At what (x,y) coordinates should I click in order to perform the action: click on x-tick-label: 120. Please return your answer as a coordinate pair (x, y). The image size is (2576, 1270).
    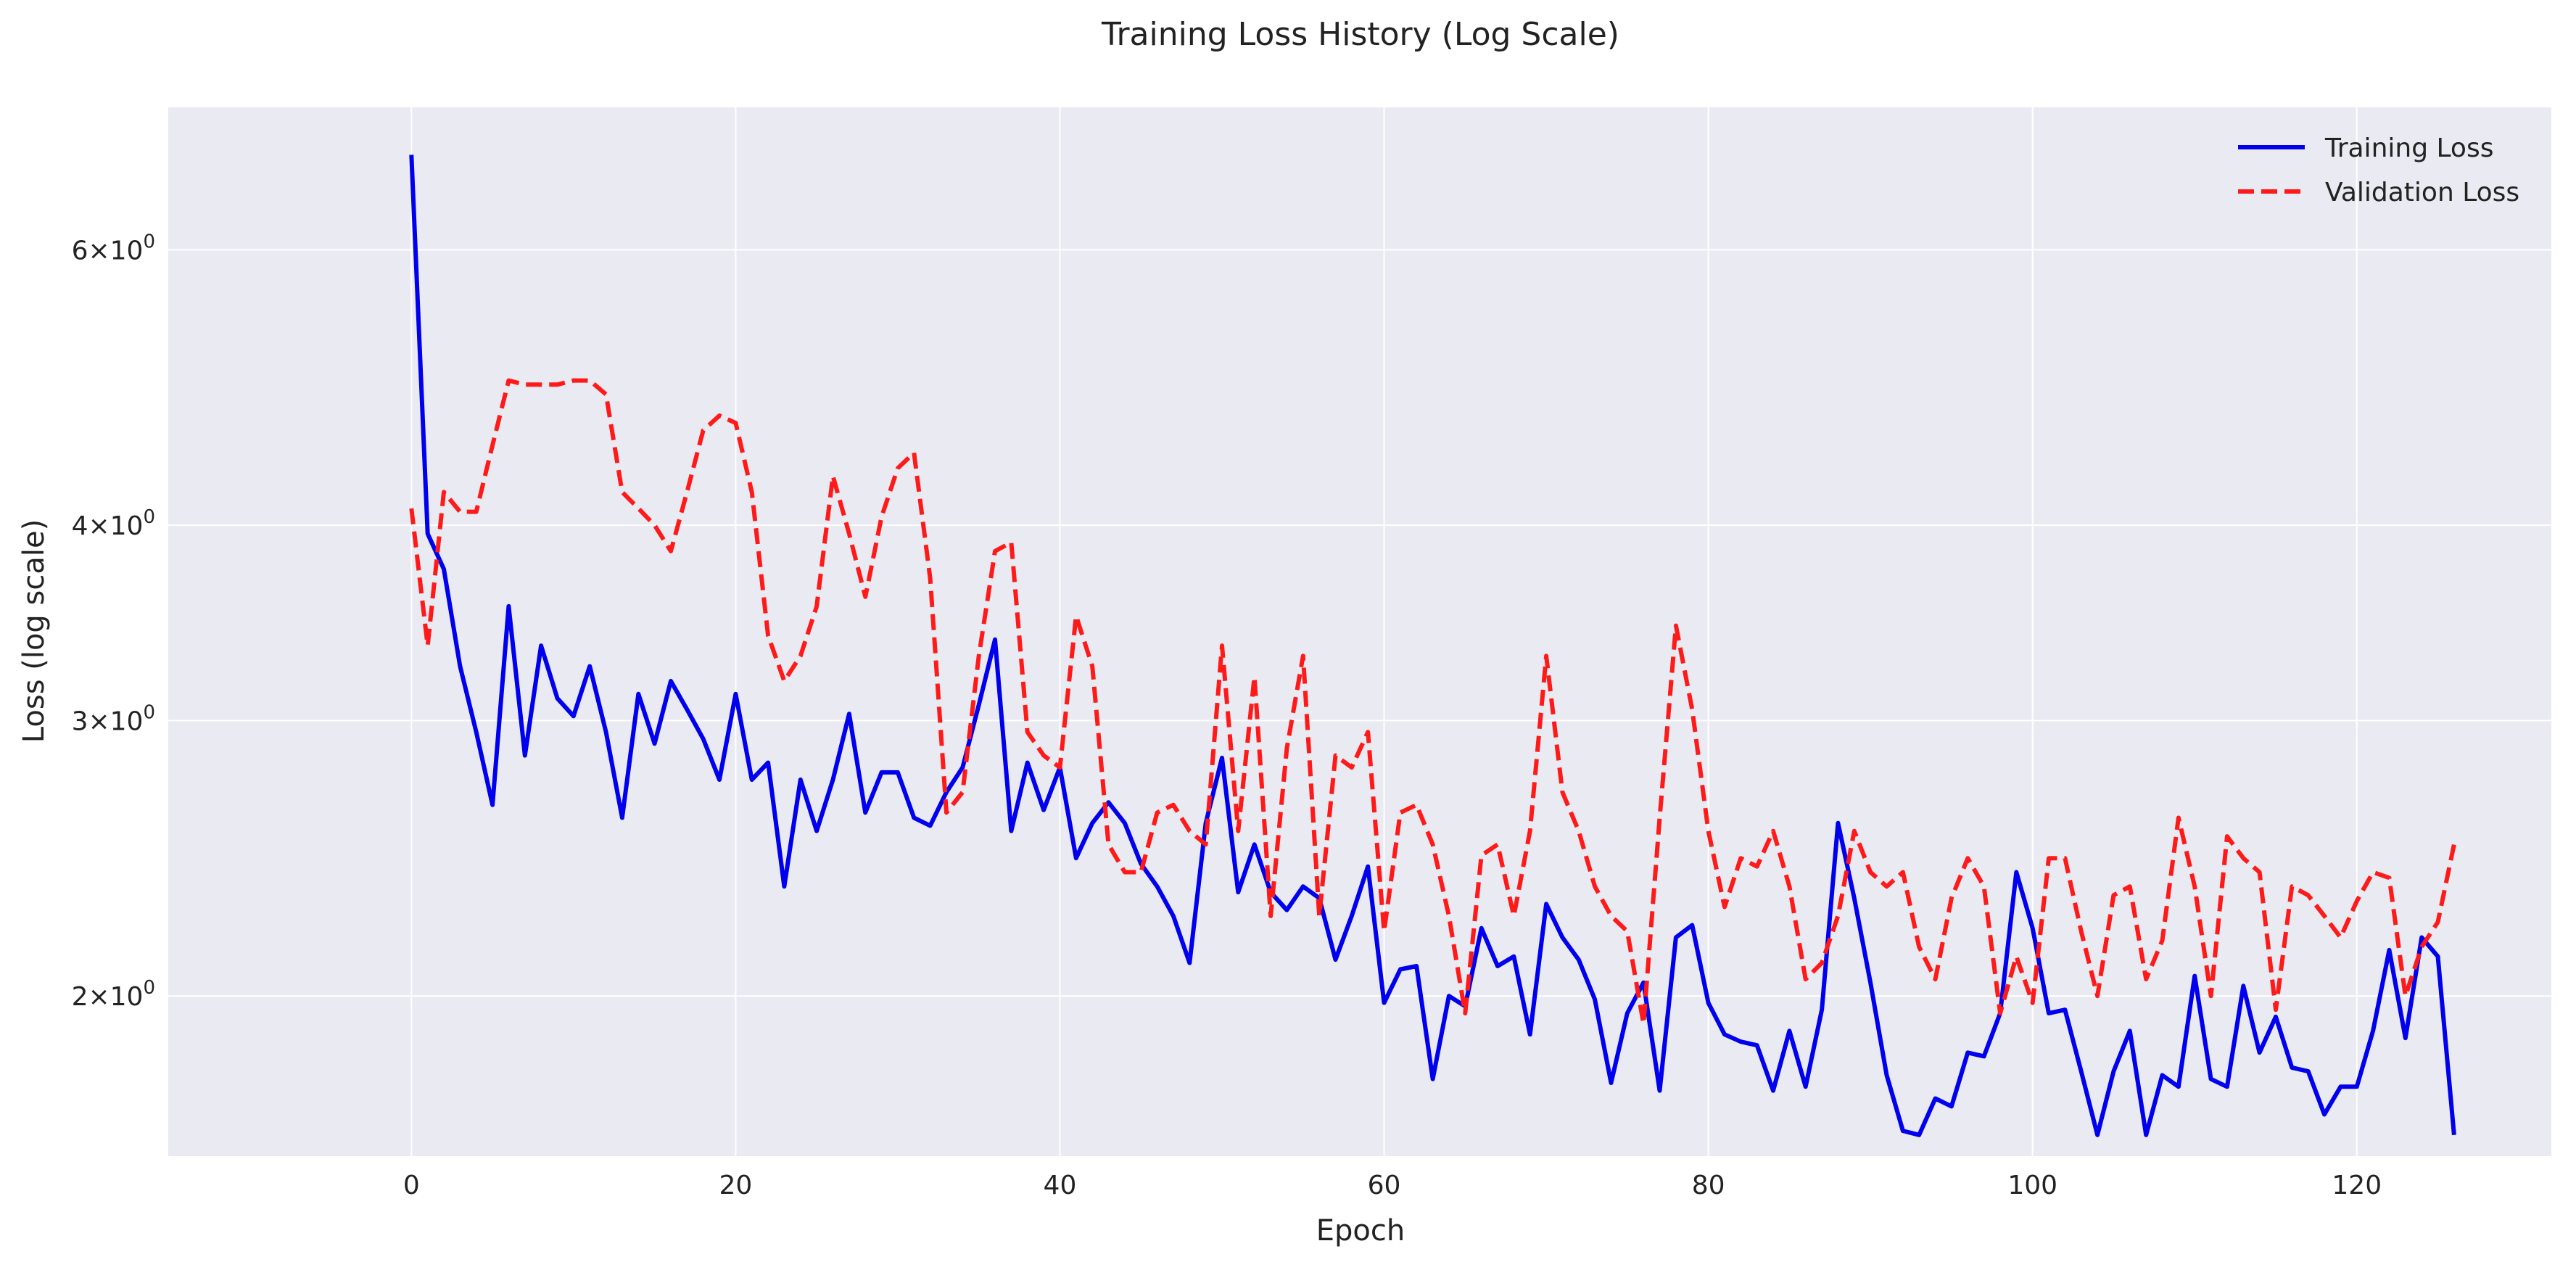
    Looking at the image, I should click on (2357, 1185).